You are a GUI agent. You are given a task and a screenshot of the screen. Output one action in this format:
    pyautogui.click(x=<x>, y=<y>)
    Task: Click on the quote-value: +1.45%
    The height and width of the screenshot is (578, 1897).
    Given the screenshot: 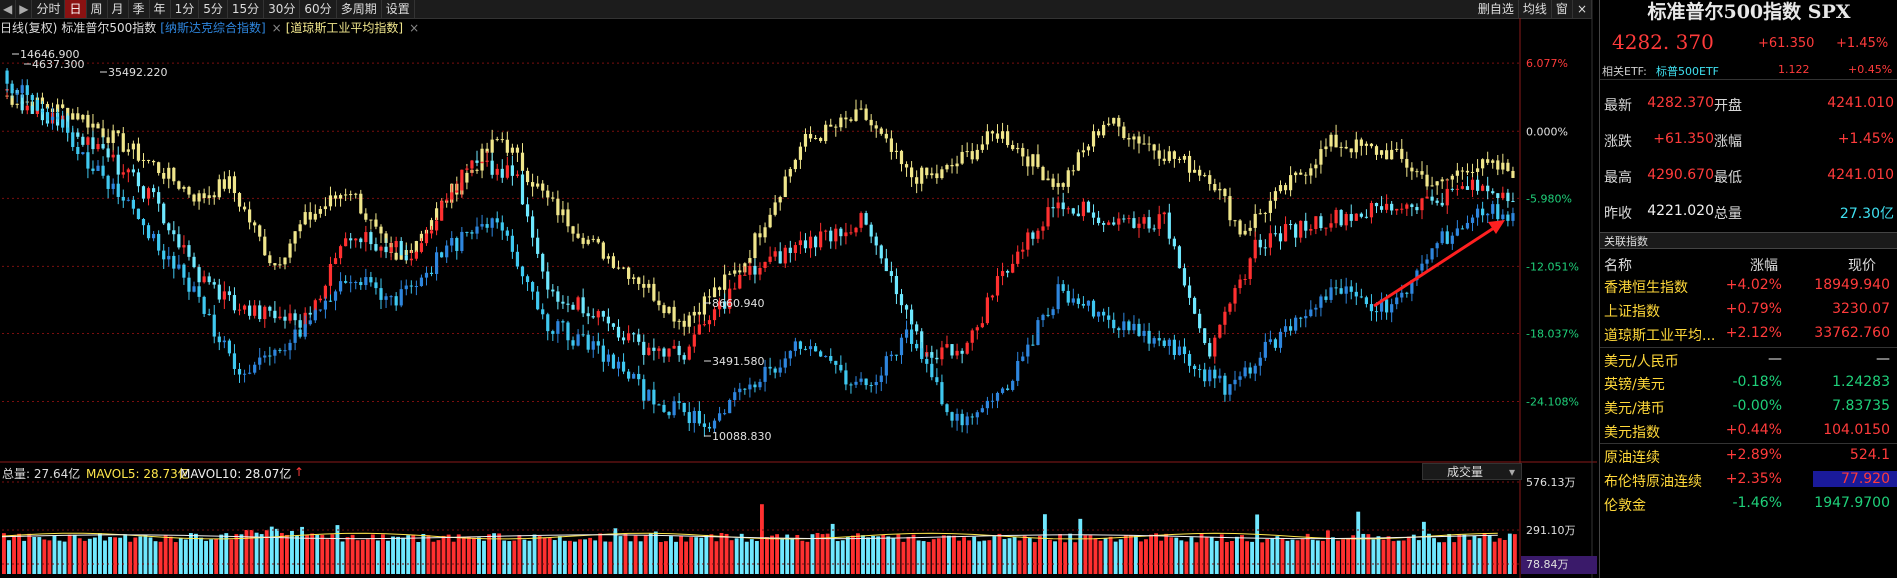 What is the action you would take?
    pyautogui.click(x=1865, y=139)
    